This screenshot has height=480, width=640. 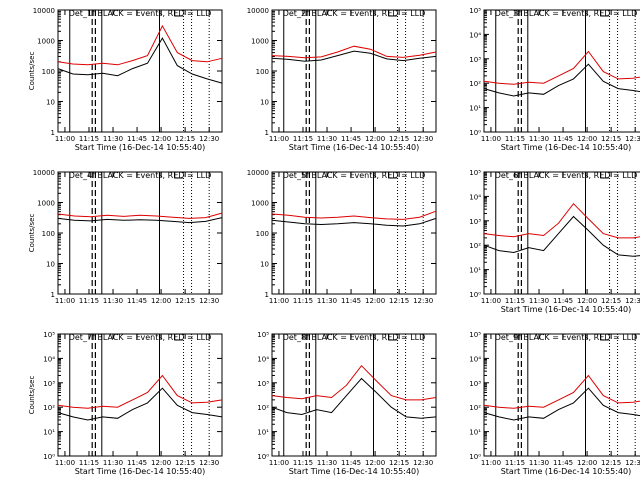 I want to click on y-tick-label: 10⁰, so click(x=475, y=295).